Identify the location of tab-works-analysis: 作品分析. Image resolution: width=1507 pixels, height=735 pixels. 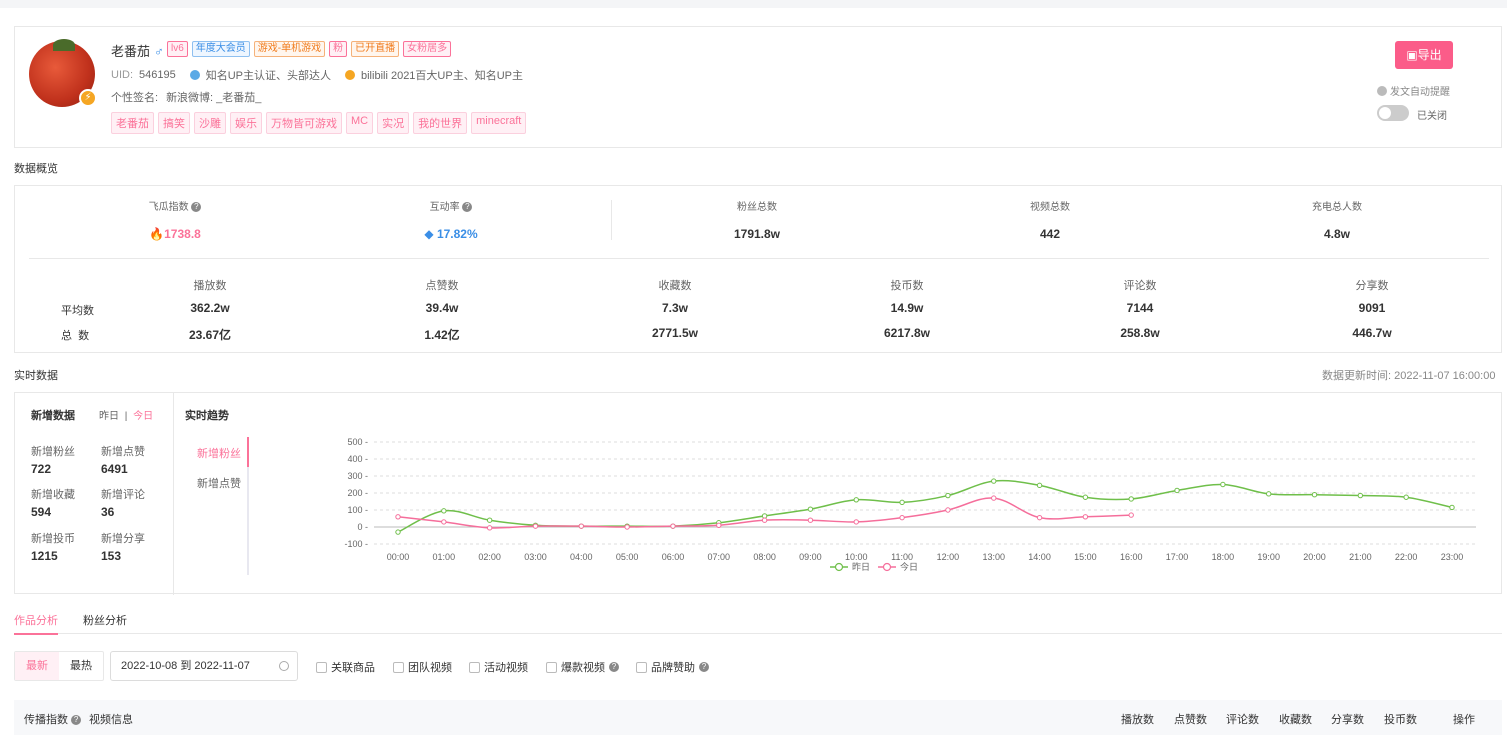
(36, 623).